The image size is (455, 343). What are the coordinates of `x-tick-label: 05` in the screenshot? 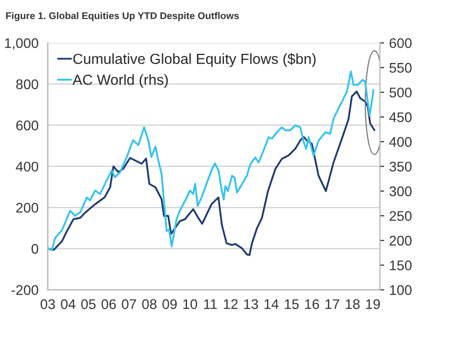 It's located at (88, 304).